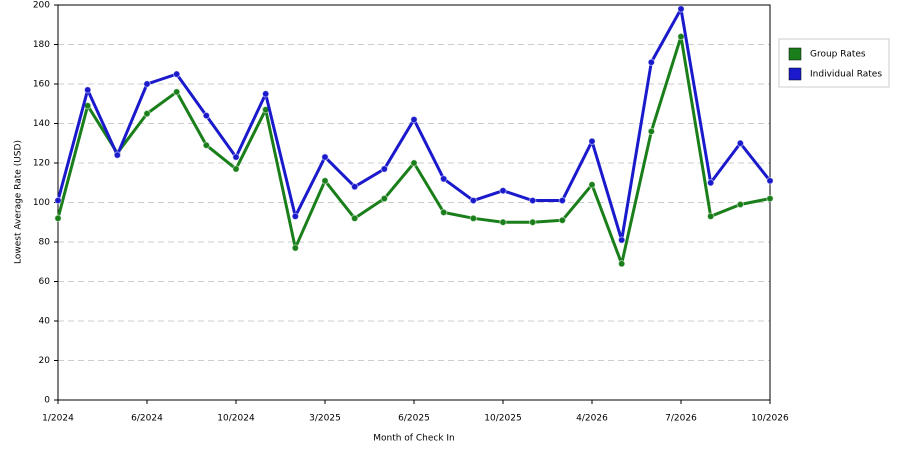  Describe the element at coordinates (19, 202) in the screenshot. I see `y-axis-title: Lowest Average Rate (USD)` at that location.